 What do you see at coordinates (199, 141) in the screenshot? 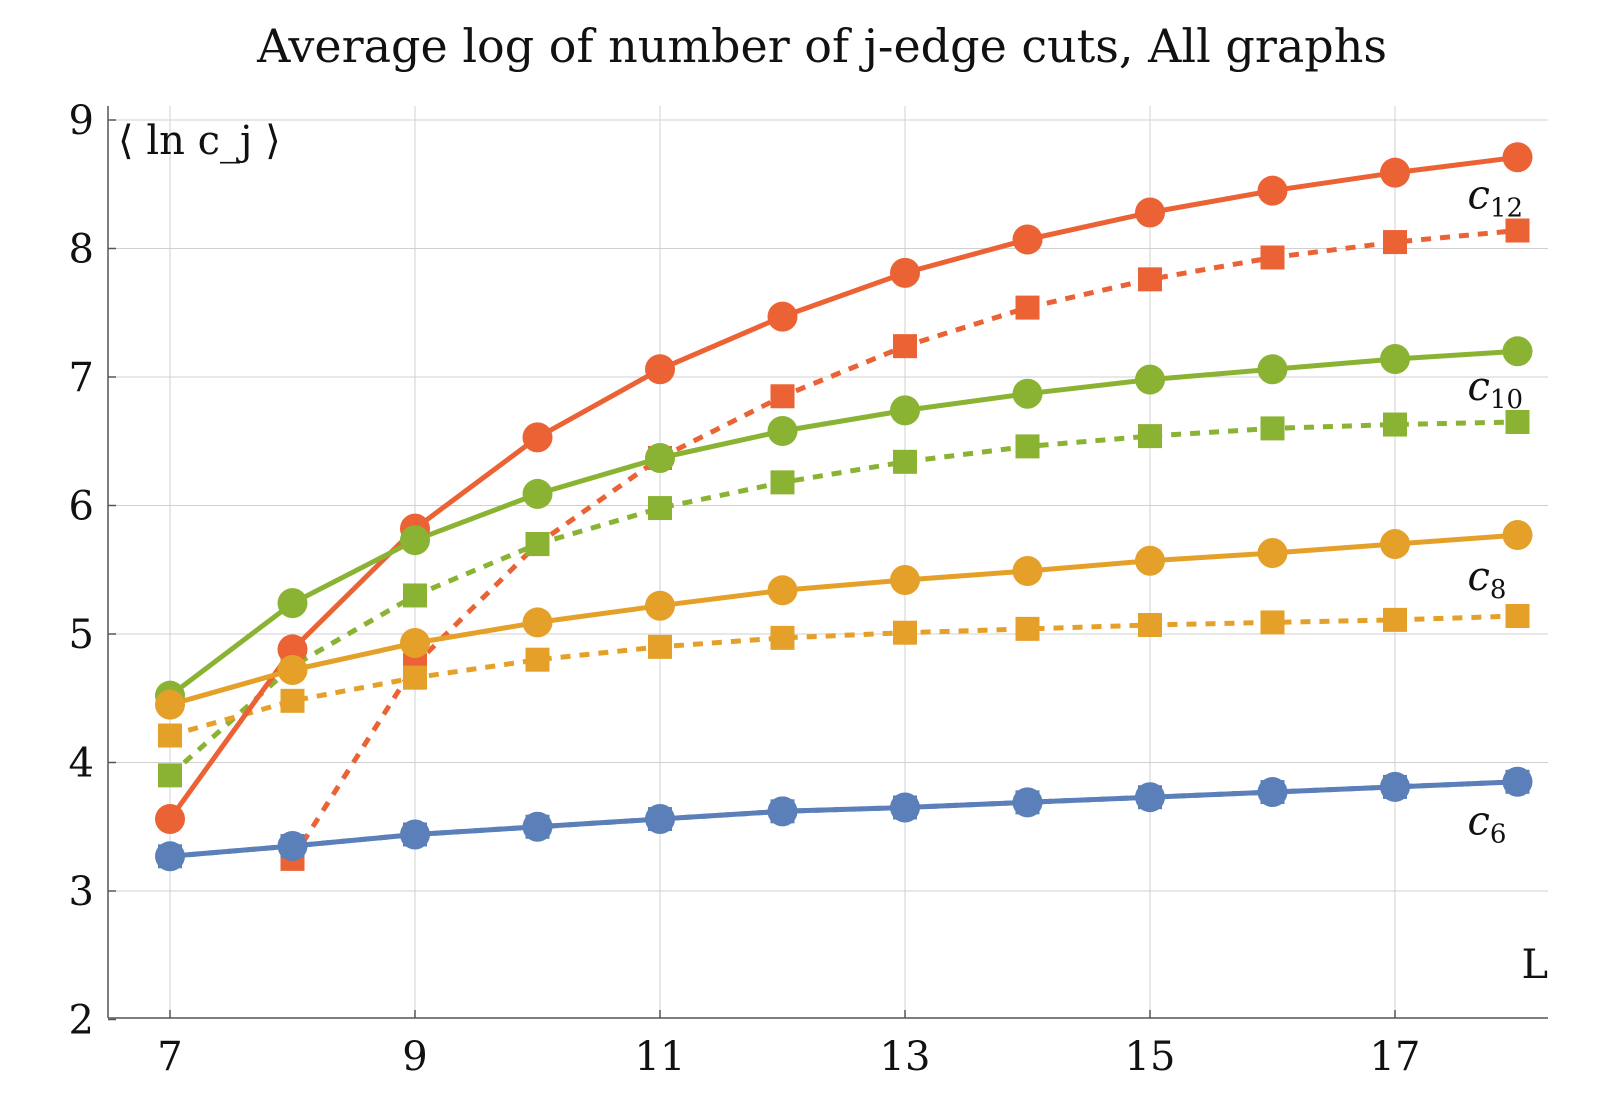
I see `y-axis-label: ⟨ ln c_j ⟩` at bounding box center [199, 141].